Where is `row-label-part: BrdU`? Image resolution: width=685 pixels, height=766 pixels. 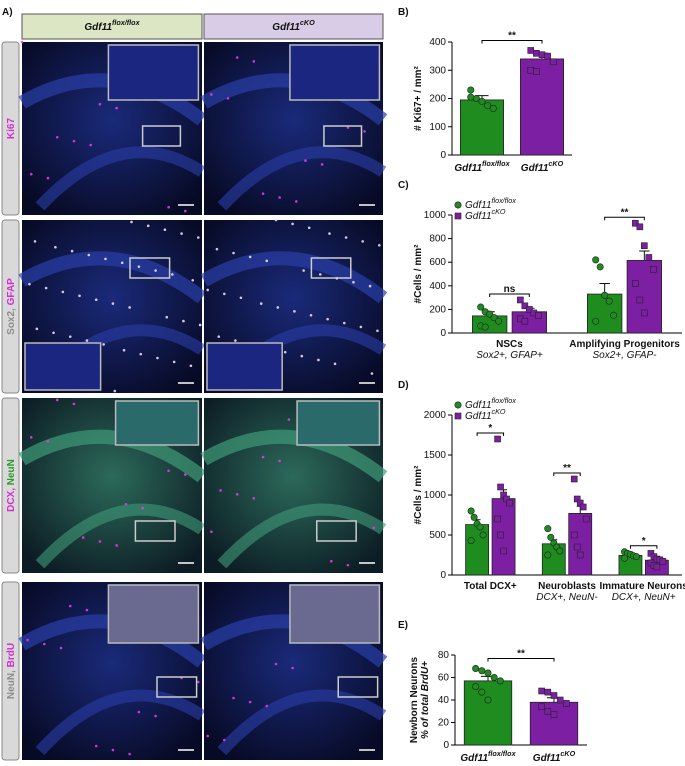
row-label-part: BrdU is located at coordinates (11, 655).